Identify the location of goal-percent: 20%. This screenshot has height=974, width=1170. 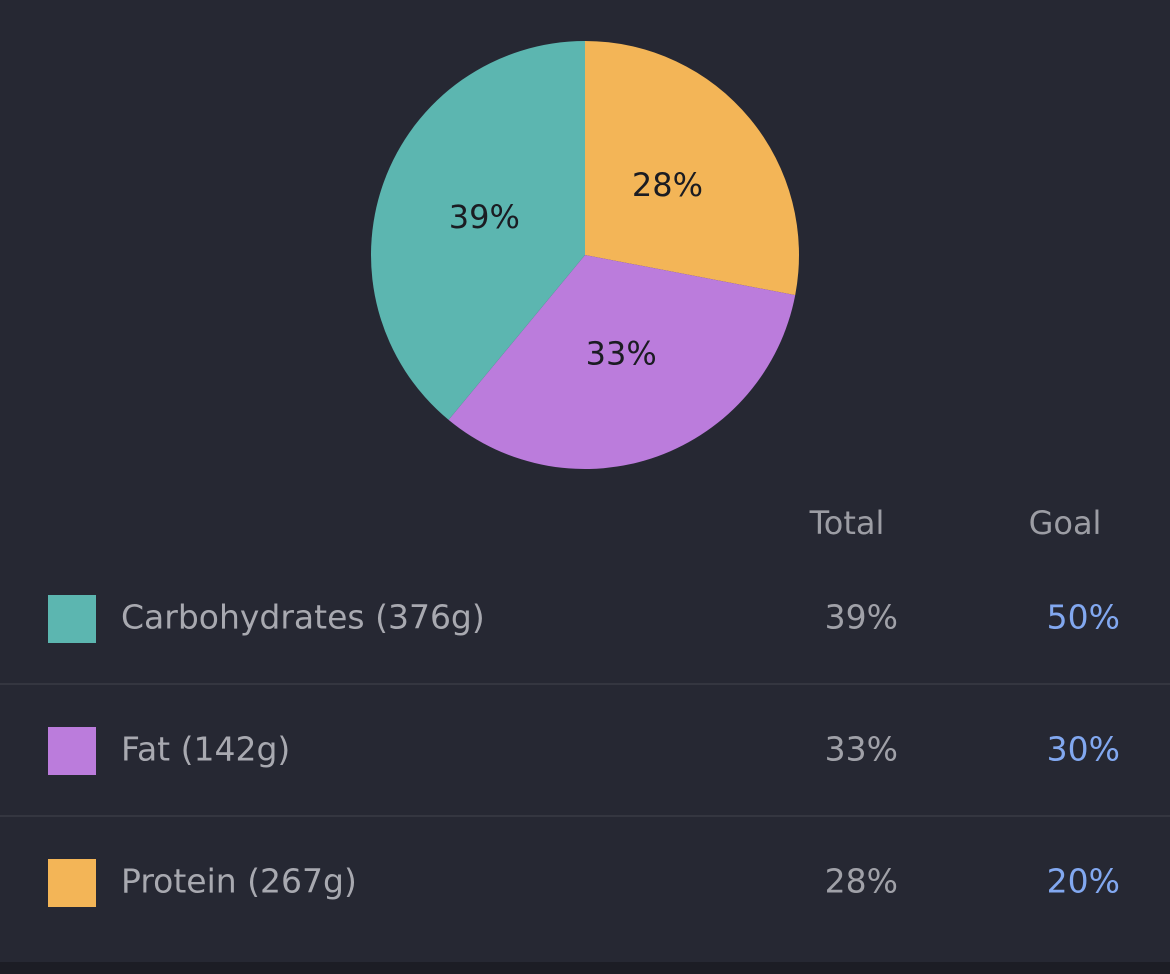
(1083, 881).